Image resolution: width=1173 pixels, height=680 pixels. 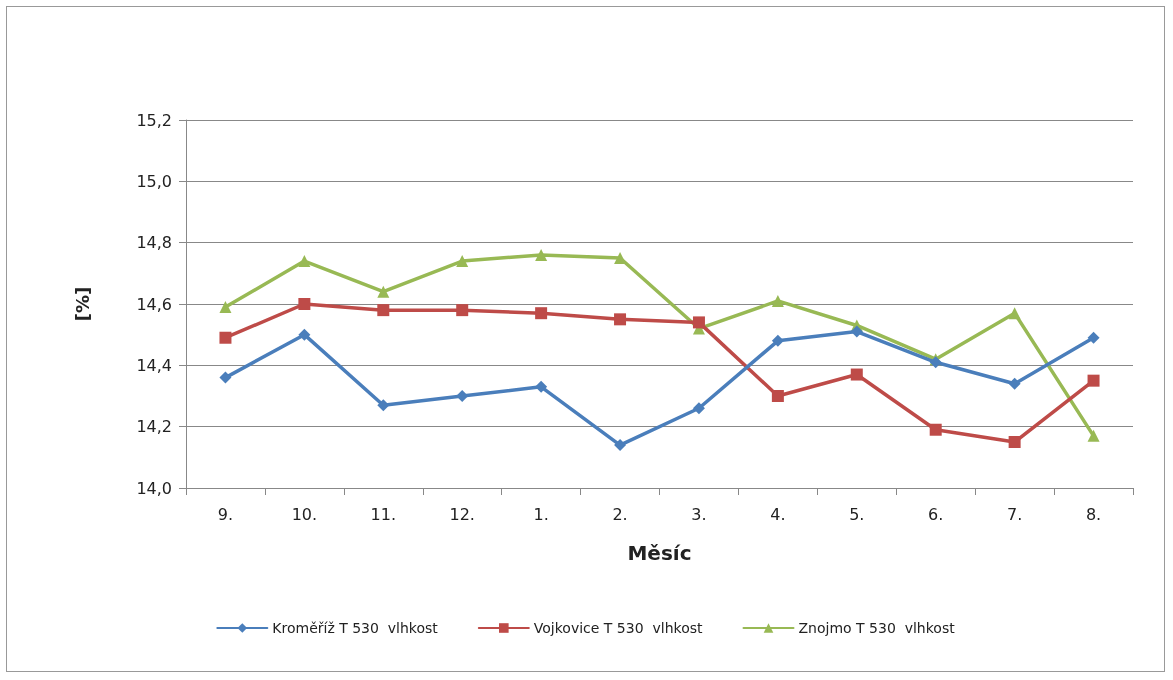 What do you see at coordinates (877, 628) in the screenshot?
I see `legend-label: Znojmo T 530 vlhkost` at bounding box center [877, 628].